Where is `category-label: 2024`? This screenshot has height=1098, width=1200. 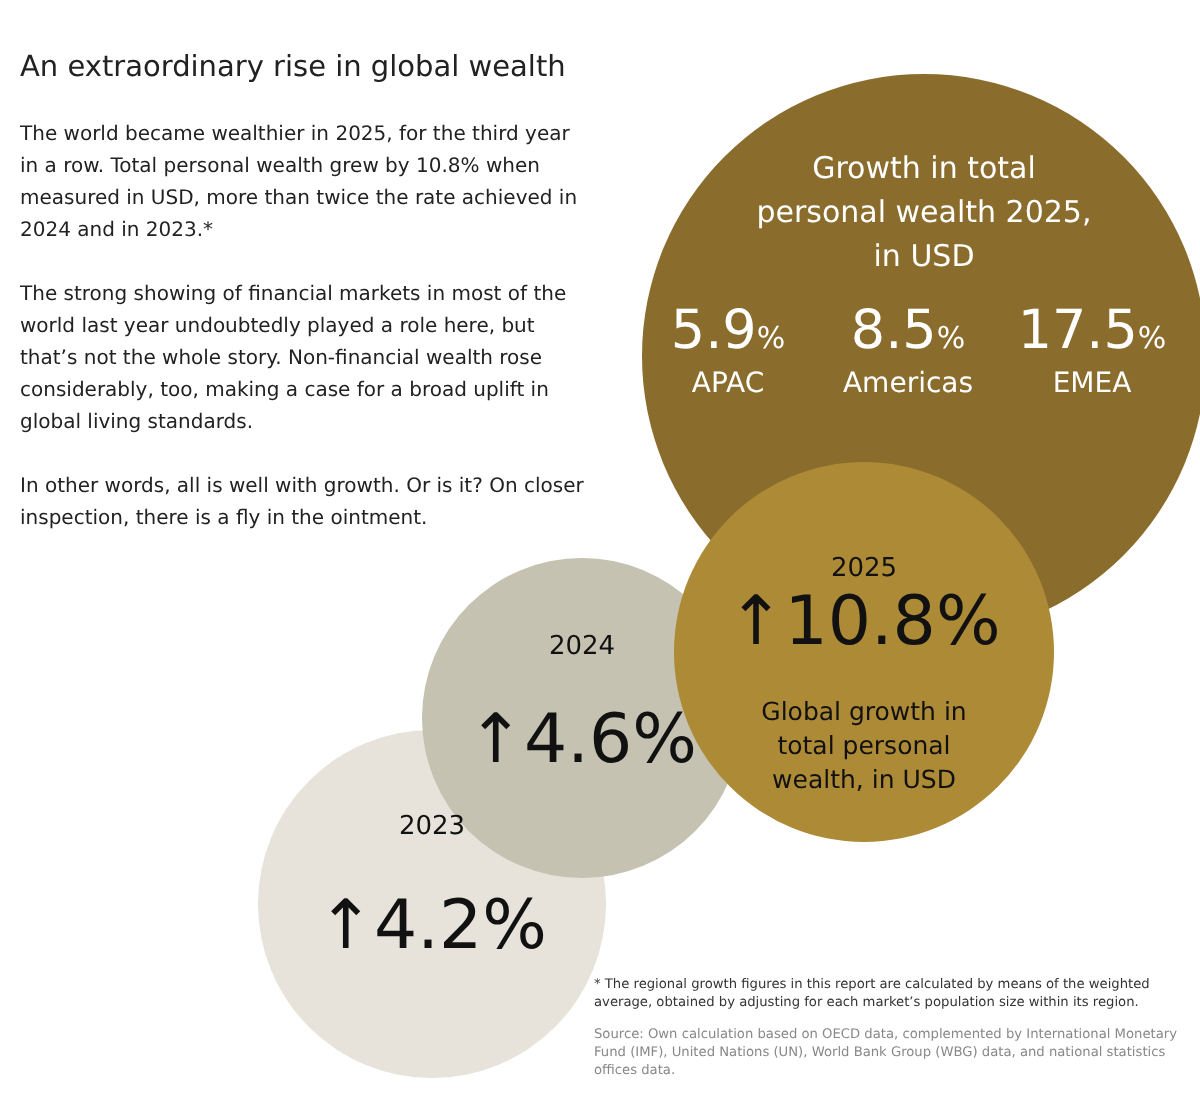
category-label: 2024 is located at coordinates (582, 647).